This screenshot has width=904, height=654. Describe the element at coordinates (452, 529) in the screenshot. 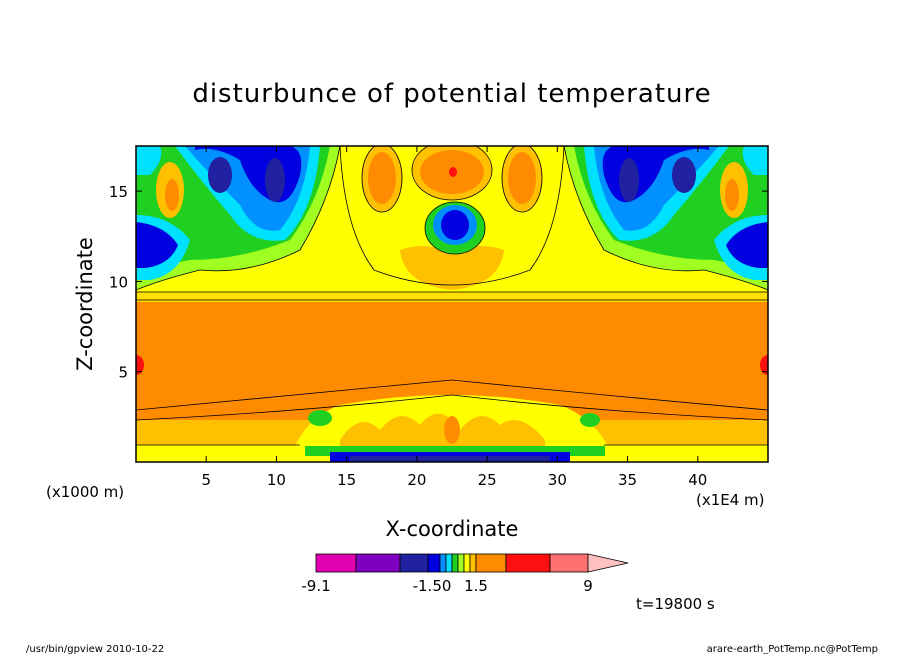

I see `x-axis-label: X-coordinate` at that location.